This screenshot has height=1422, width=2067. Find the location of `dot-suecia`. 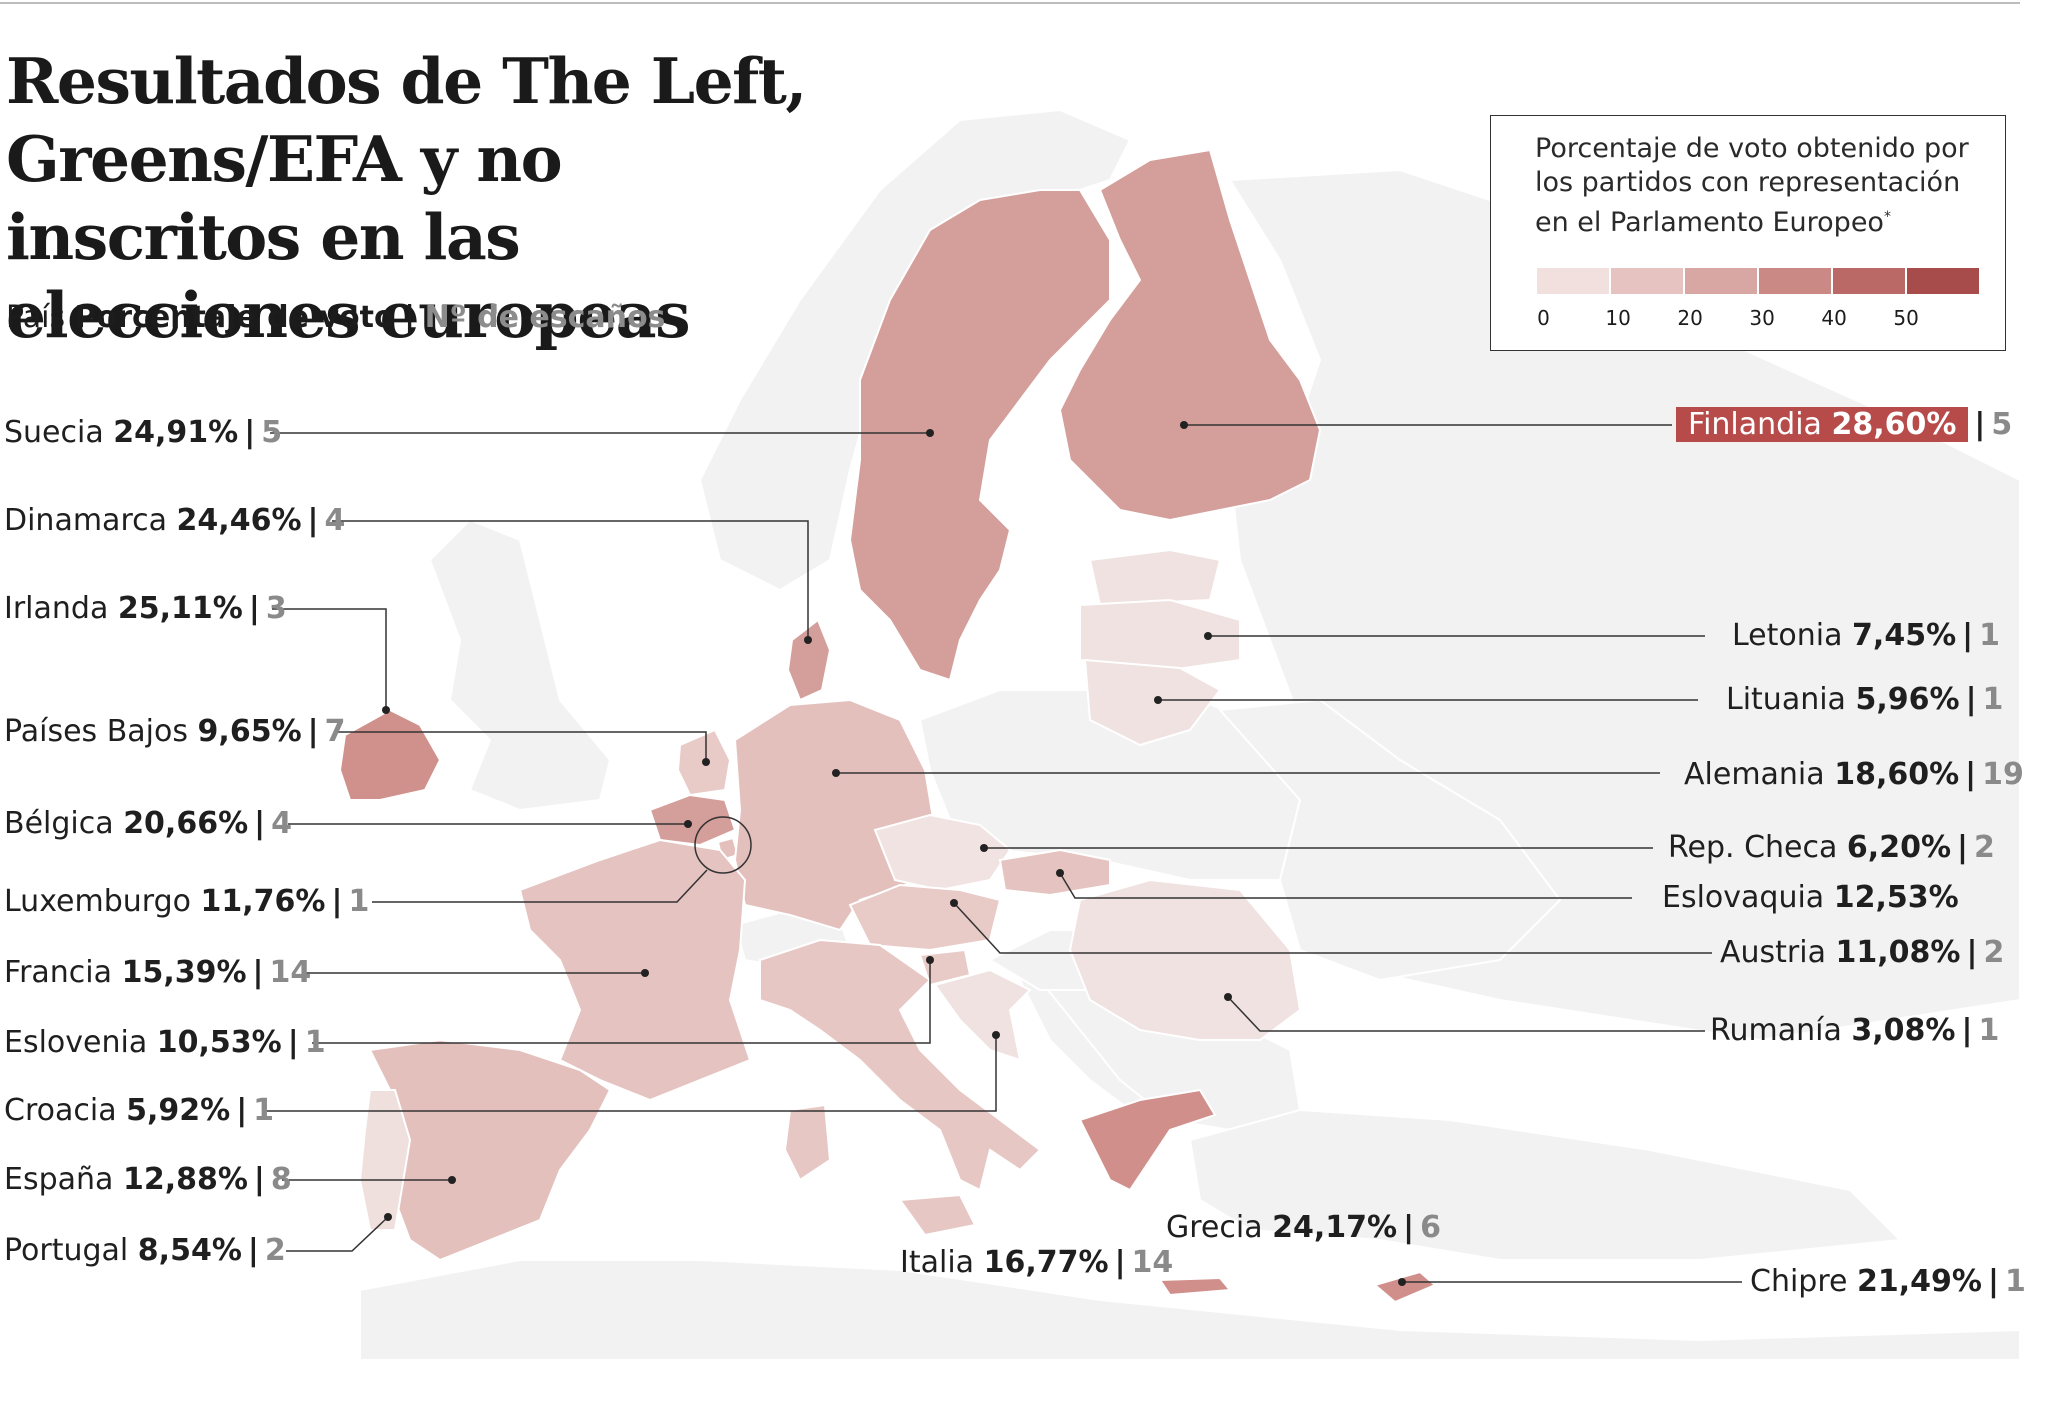

dot-suecia is located at coordinates (930, 433).